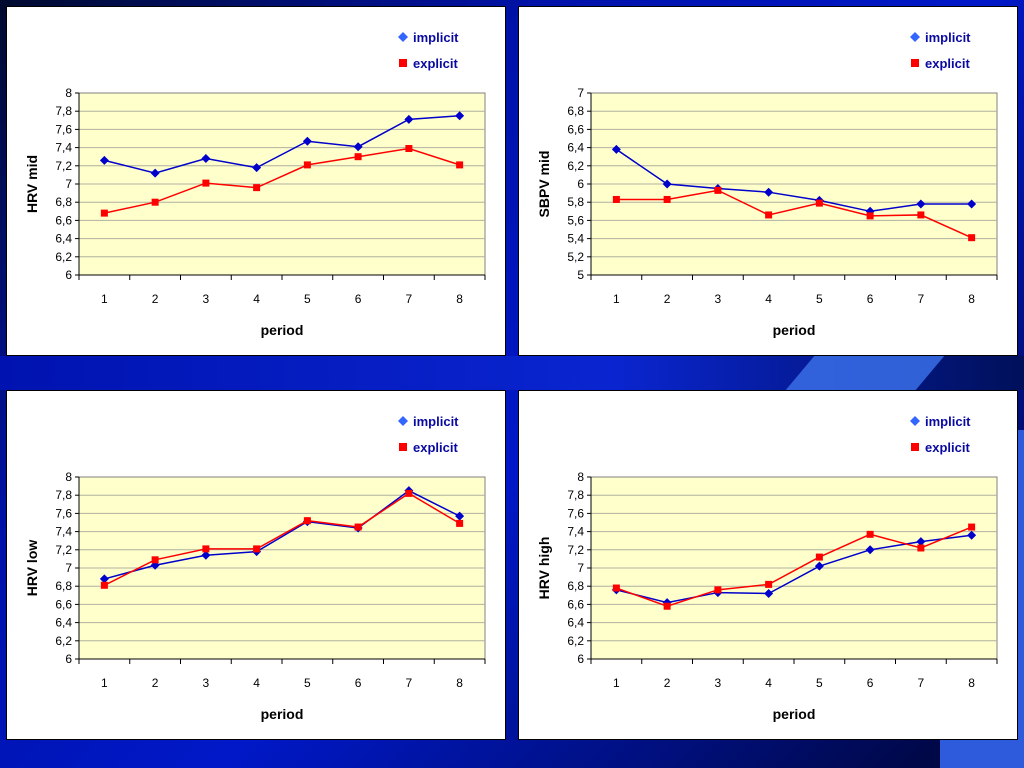 The height and width of the screenshot is (768, 1024). Describe the element at coordinates (616, 299) in the screenshot. I see `x-tick-label: 1` at that location.